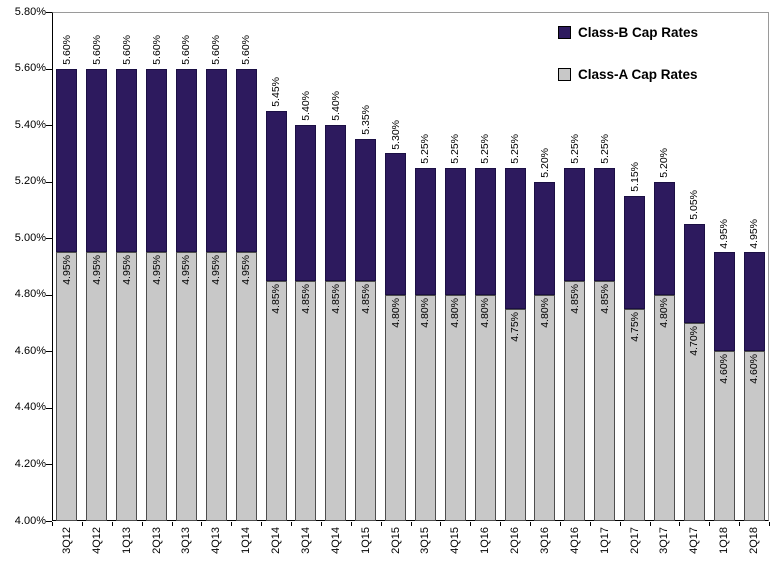  What do you see at coordinates (335, 540) in the screenshot?
I see `x-tick-label: 4Q14` at bounding box center [335, 540].